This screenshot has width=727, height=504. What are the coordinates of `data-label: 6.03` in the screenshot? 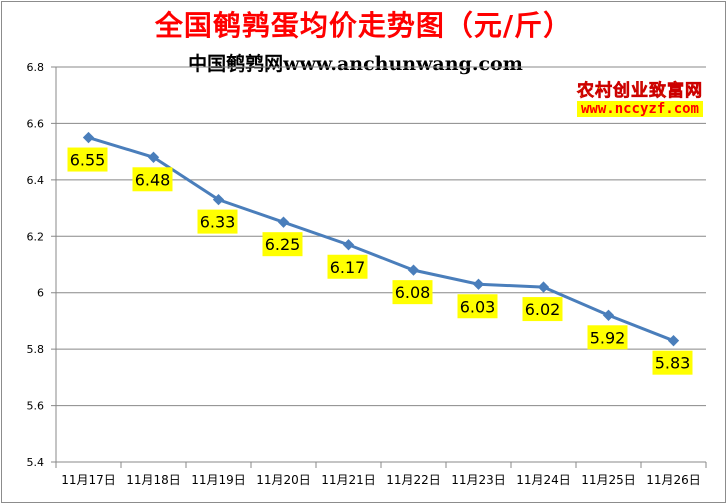 It's located at (478, 306).